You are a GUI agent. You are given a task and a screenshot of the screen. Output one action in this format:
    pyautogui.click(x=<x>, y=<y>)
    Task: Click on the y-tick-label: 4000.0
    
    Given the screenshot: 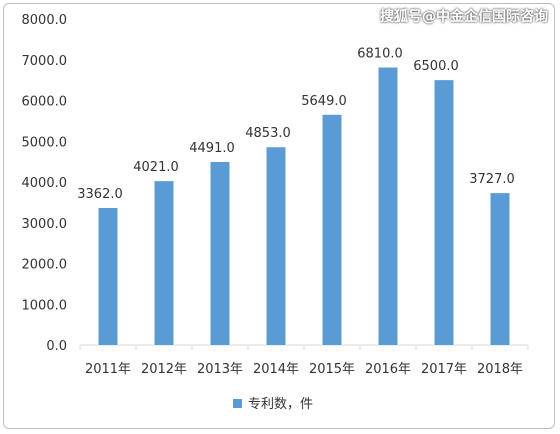 What is the action you would take?
    pyautogui.click(x=45, y=183)
    